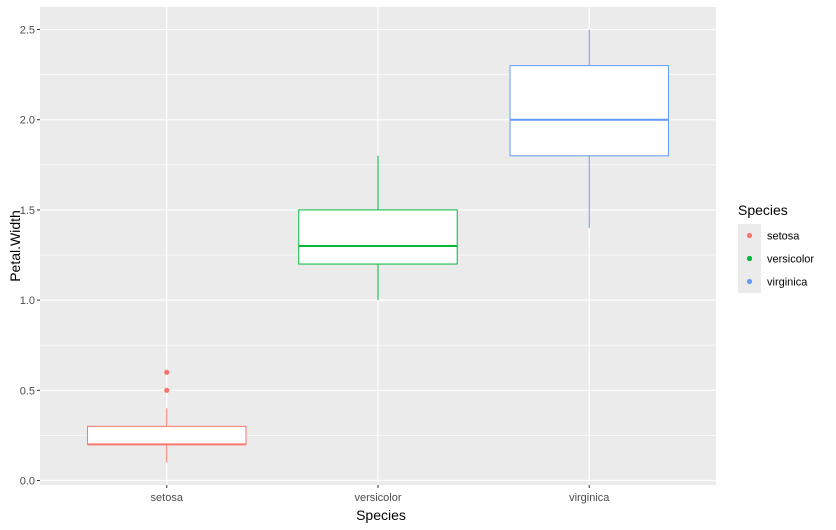 Image resolution: width=836 pixels, height=530 pixels. Describe the element at coordinates (27, 481) in the screenshot. I see `y-tick-label: 0.0` at that location.